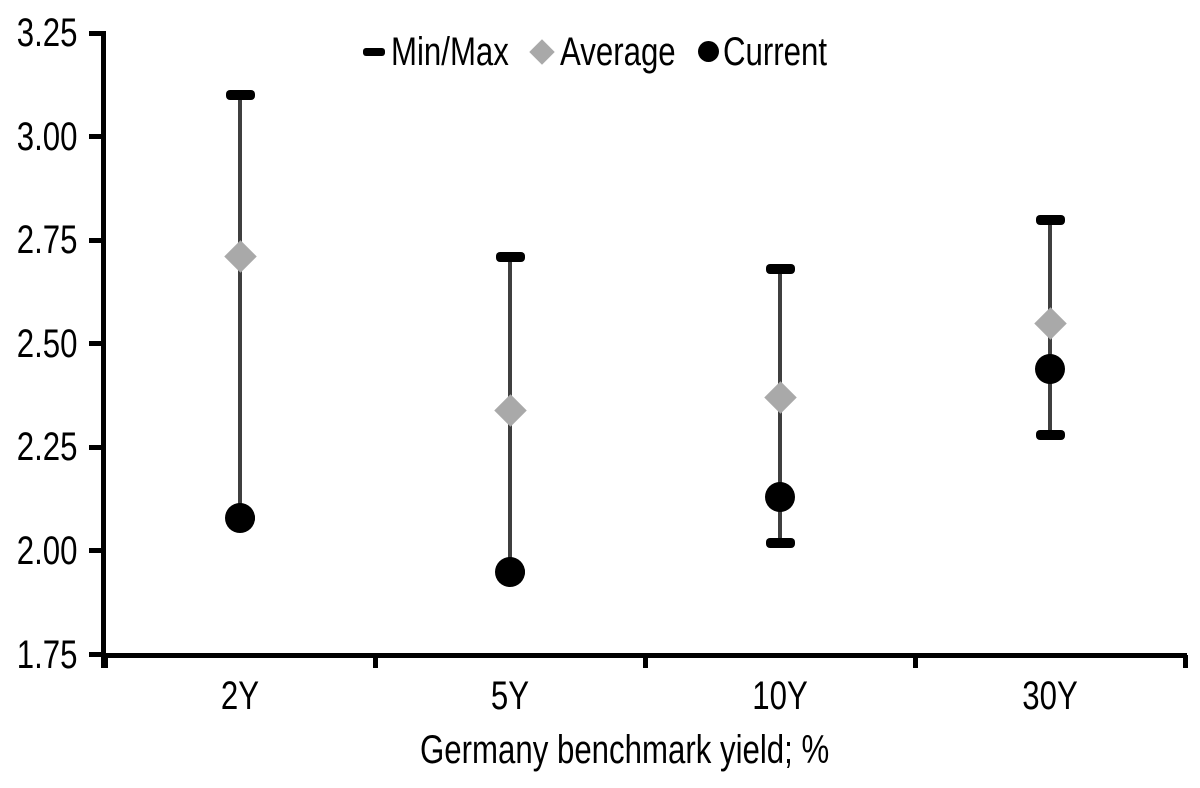 The image size is (1200, 788). What do you see at coordinates (47, 550) in the screenshot?
I see `y-tick-label: 2.00` at bounding box center [47, 550].